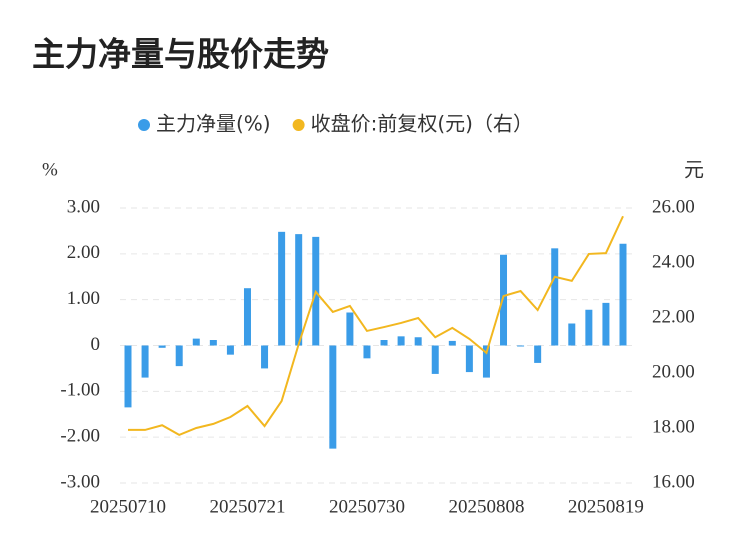  I want to click on x-tick-label: 20250808, so click(486, 506).